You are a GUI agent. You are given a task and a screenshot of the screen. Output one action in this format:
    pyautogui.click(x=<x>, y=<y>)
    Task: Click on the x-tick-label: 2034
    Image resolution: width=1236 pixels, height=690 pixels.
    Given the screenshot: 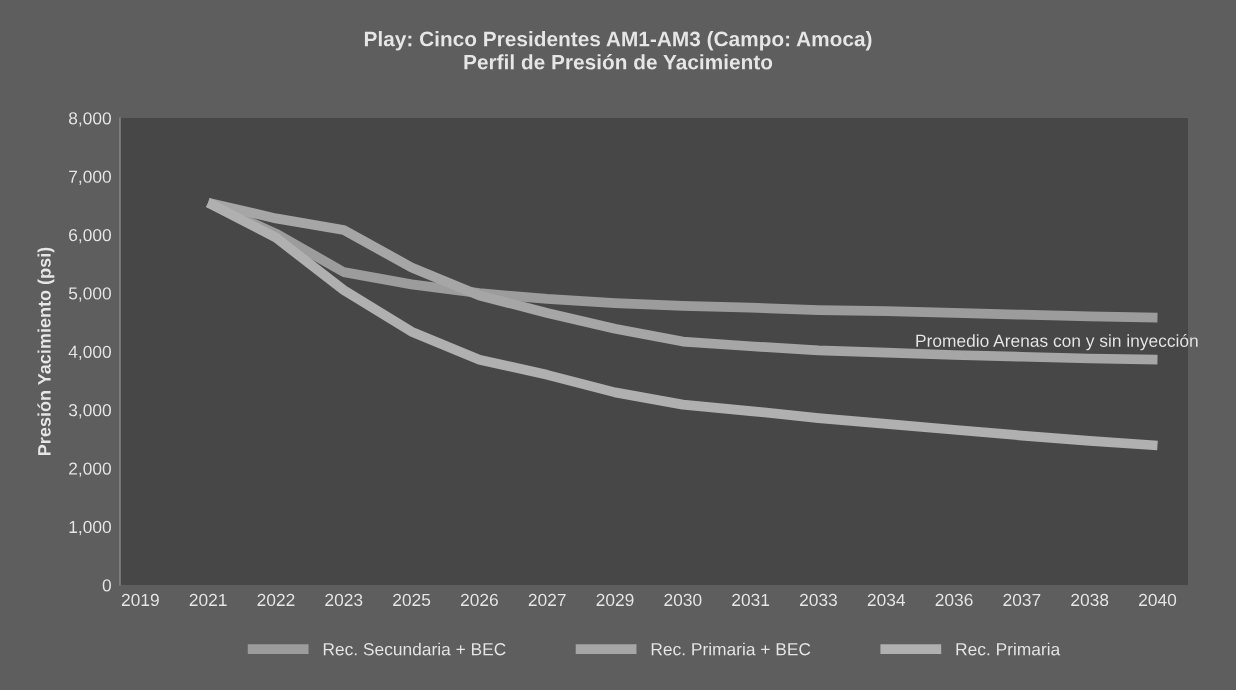 What is the action you would take?
    pyautogui.click(x=886, y=600)
    